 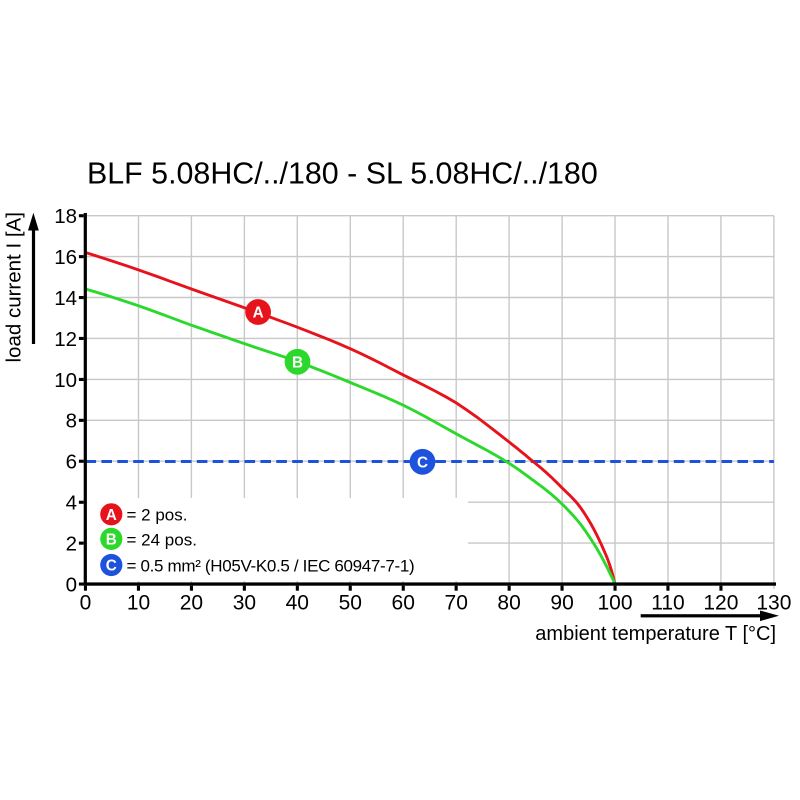 What do you see at coordinates (65, 257) in the screenshot?
I see `svg-text: 16` at bounding box center [65, 257].